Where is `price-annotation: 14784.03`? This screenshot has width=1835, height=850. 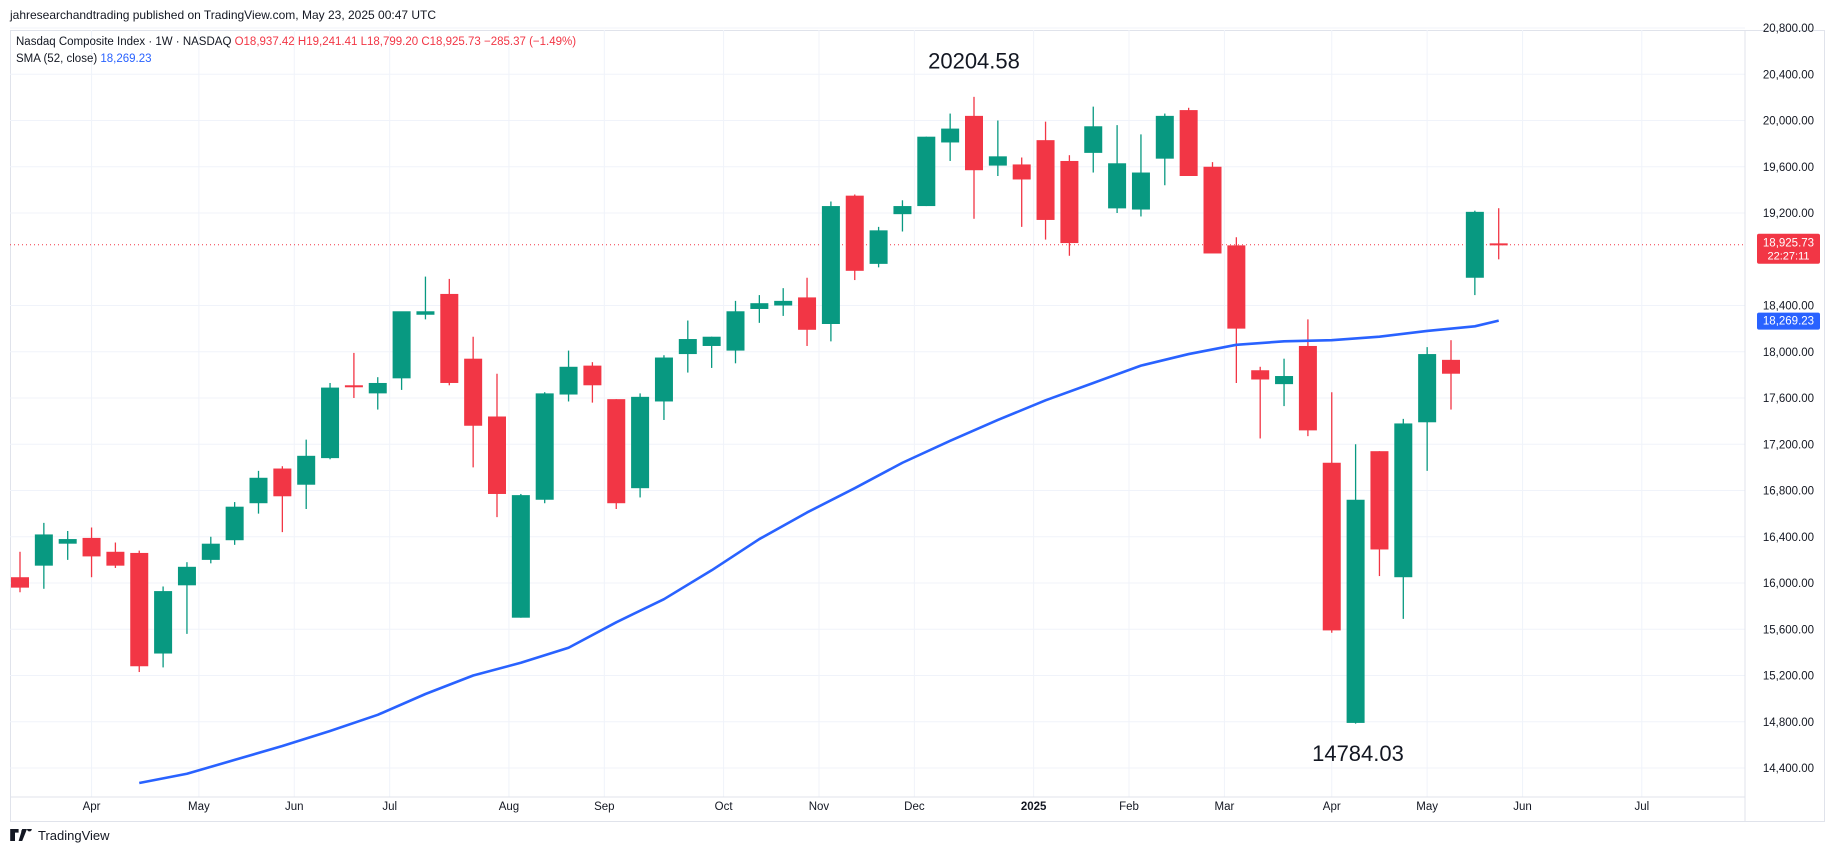 price-annotation: 14784.03 is located at coordinates (1358, 753).